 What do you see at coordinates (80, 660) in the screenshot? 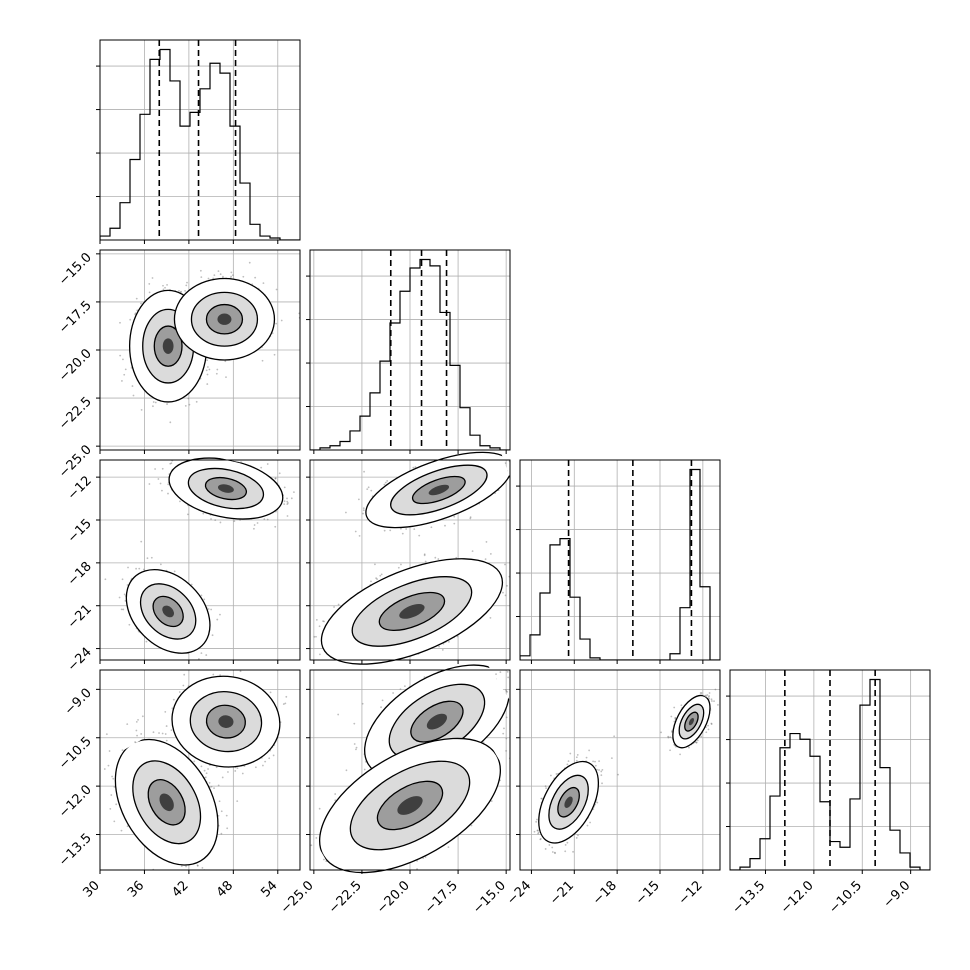
I see `y-tick-label: −24` at bounding box center [80, 660].